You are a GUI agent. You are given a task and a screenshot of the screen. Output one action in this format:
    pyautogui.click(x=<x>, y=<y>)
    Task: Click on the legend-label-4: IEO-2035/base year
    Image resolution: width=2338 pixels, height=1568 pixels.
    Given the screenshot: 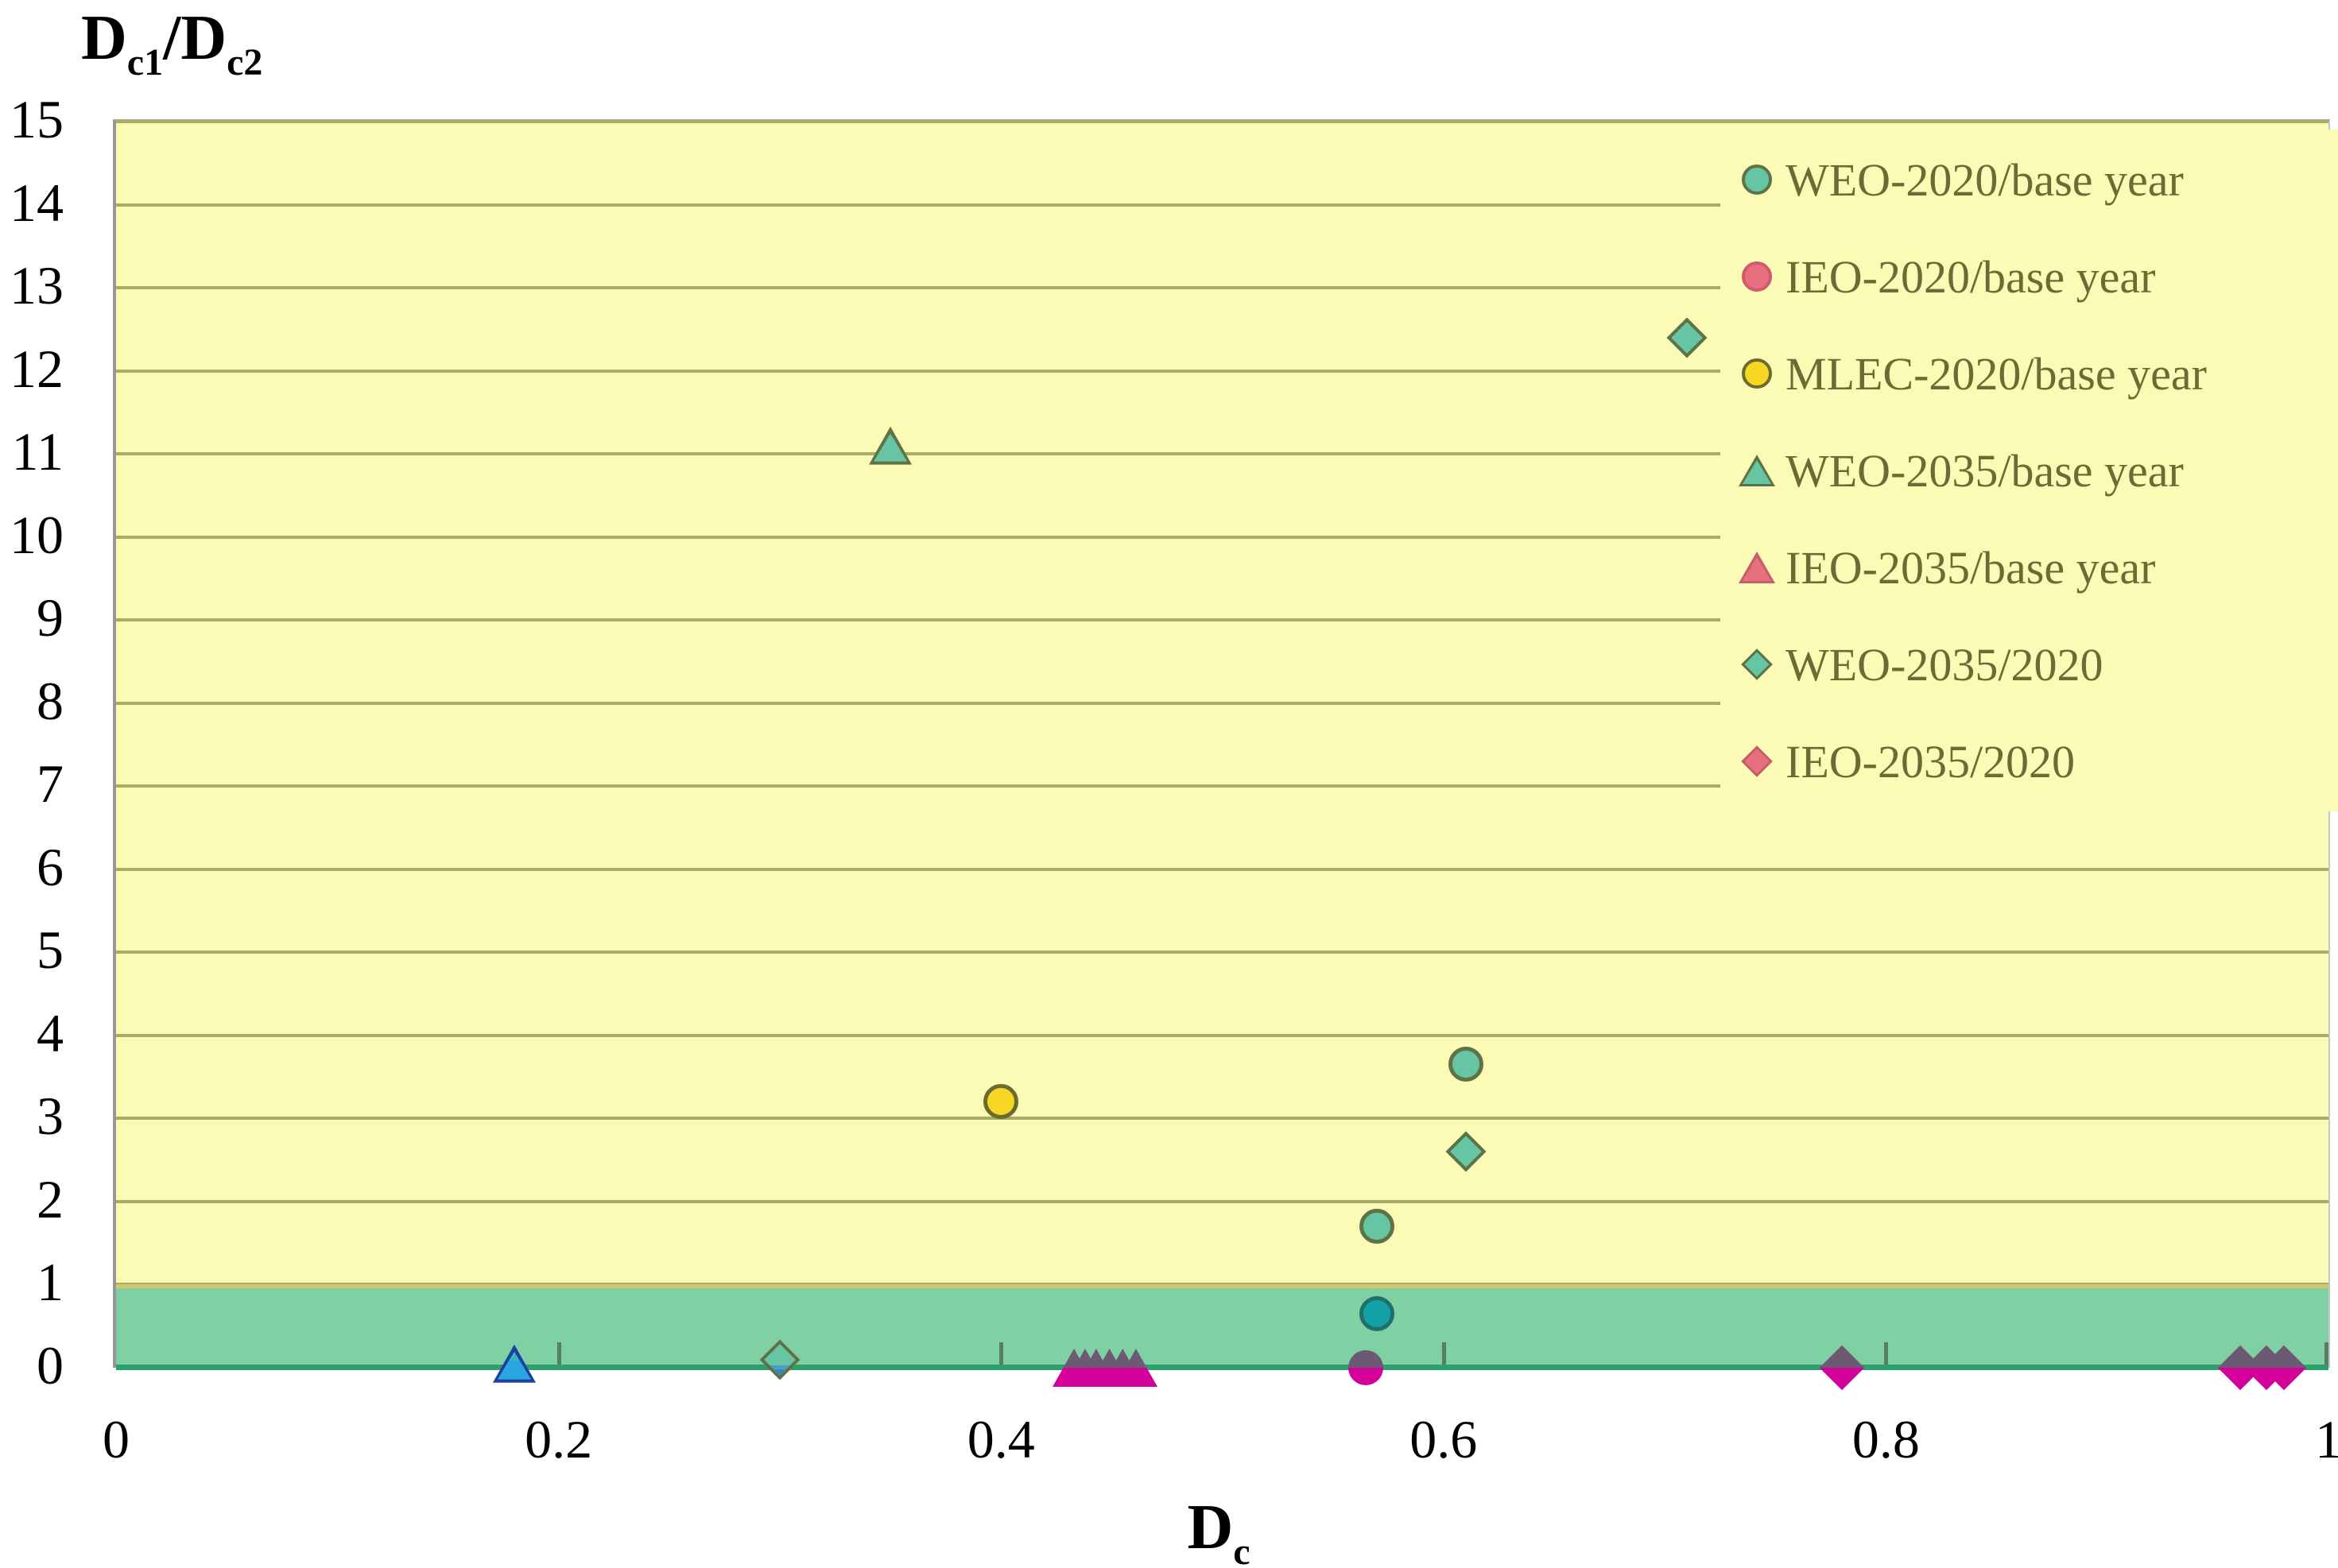 What is the action you would take?
    pyautogui.click(x=1970, y=567)
    